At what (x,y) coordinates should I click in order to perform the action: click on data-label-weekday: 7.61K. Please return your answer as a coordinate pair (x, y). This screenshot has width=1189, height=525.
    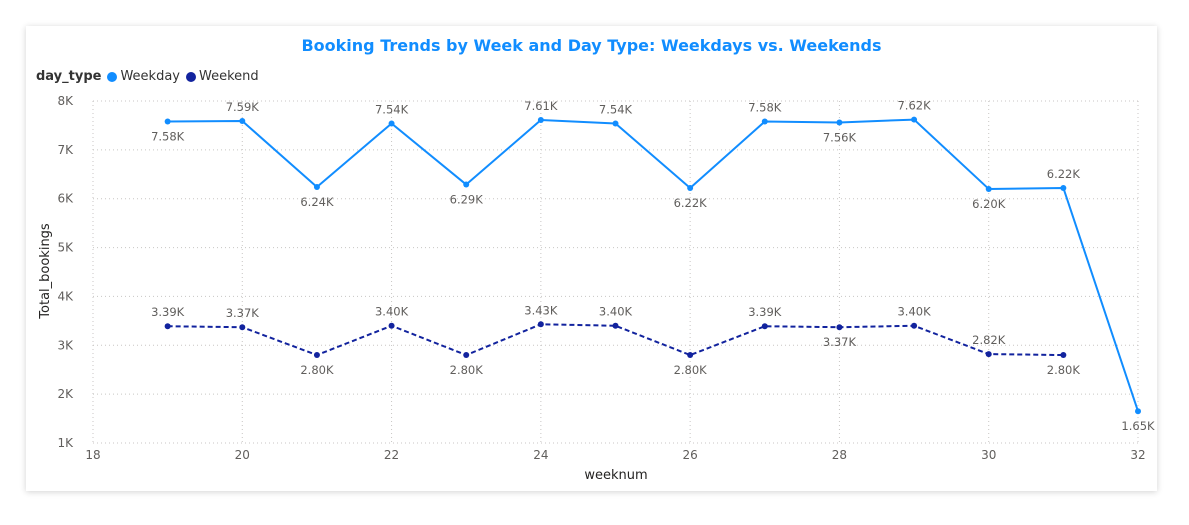
    Looking at the image, I should click on (541, 106).